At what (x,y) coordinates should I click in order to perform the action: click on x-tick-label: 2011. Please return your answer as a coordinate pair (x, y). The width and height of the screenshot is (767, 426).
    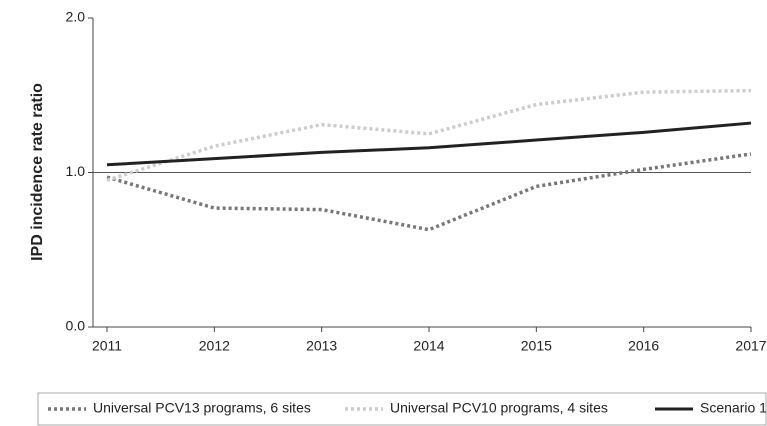
    Looking at the image, I should click on (107, 346).